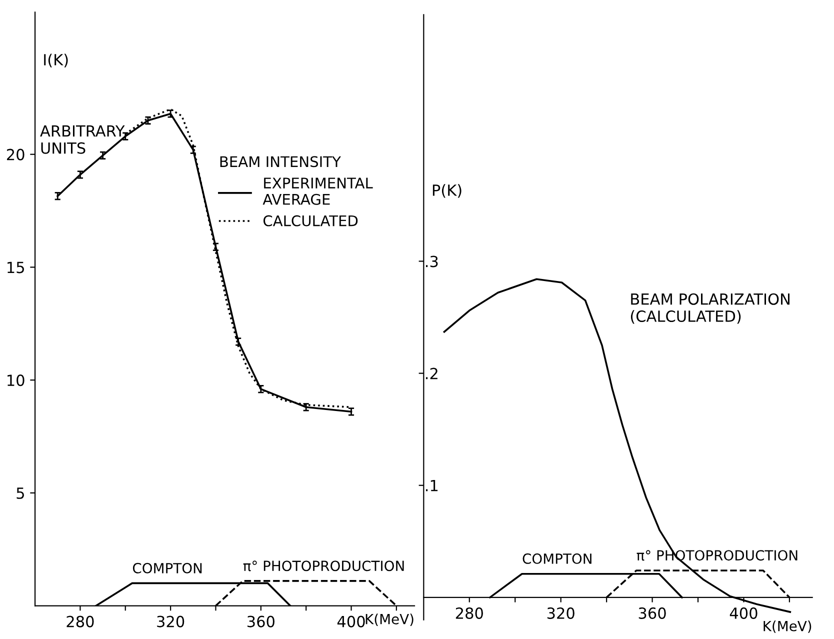 This screenshot has height=639, width=834. What do you see at coordinates (710, 308) in the screenshot?
I see `annotation: BEAM POLARIZATION (CALCULATED)` at bounding box center [710, 308].